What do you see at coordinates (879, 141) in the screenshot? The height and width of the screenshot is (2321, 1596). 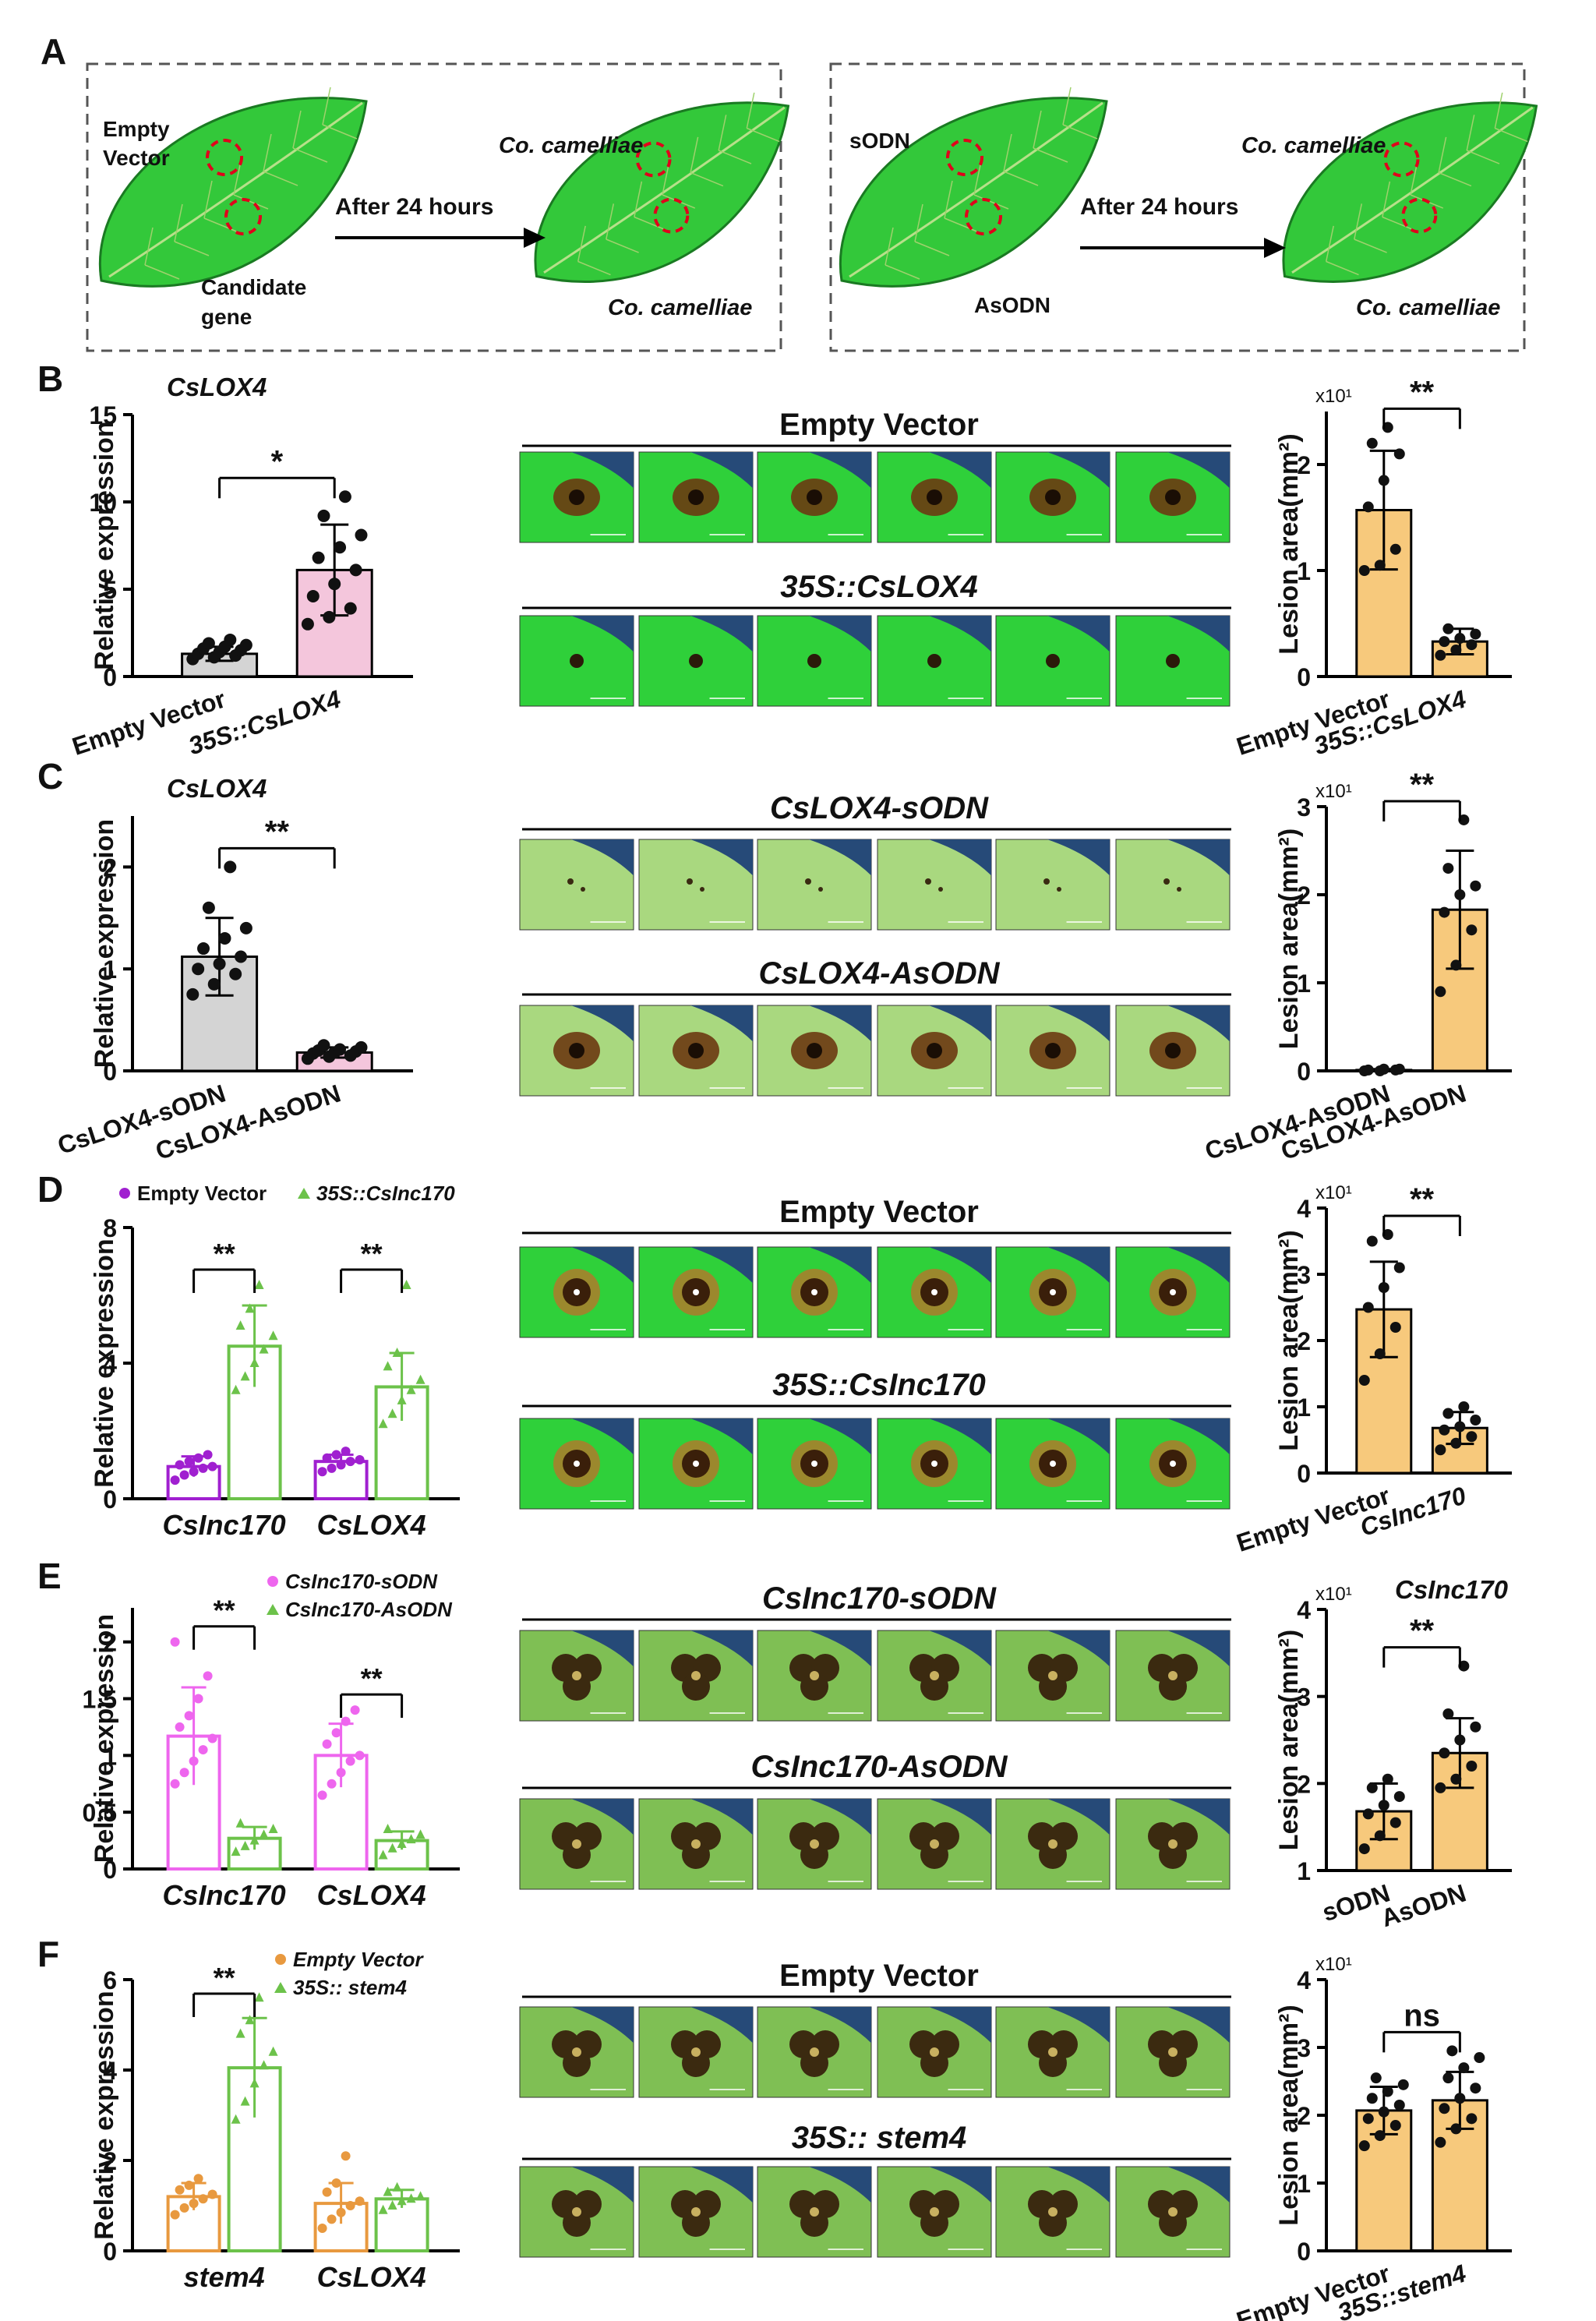 I see `sodn-label: sODN` at bounding box center [879, 141].